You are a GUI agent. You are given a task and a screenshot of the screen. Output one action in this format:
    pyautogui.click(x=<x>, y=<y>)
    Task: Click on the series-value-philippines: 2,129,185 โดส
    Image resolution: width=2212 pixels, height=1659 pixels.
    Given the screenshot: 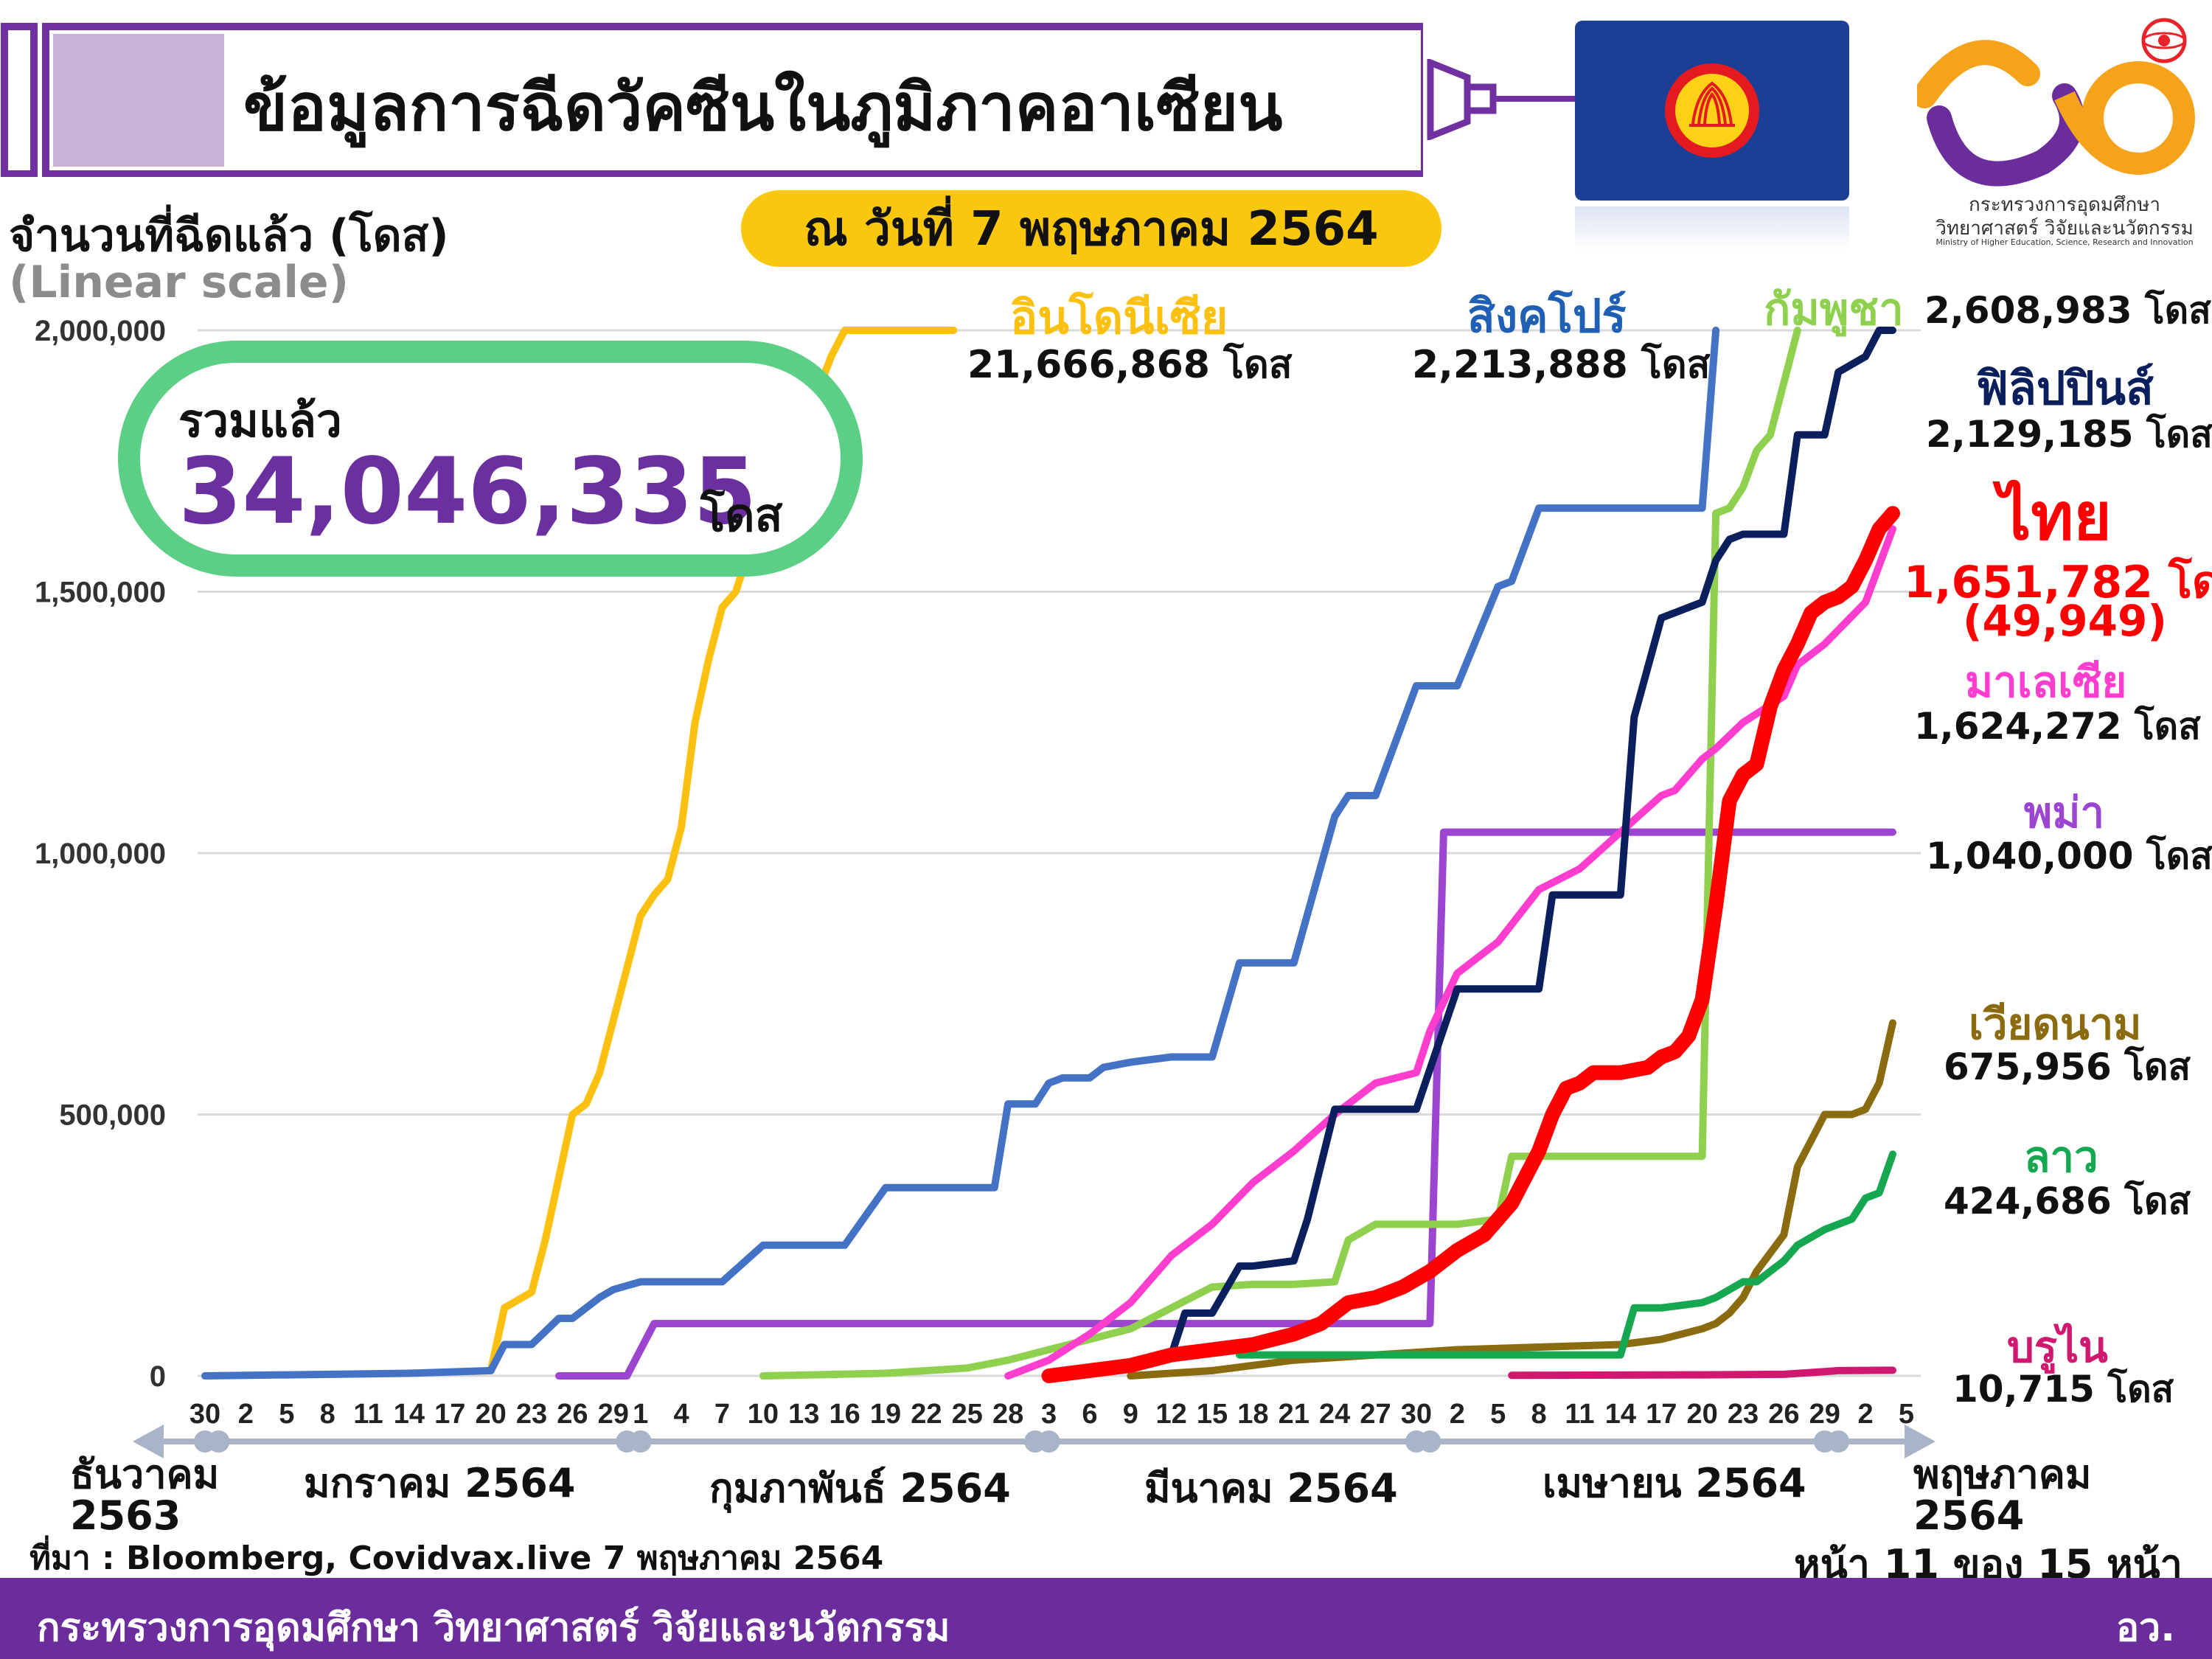 What is the action you would take?
    pyautogui.click(x=2069, y=434)
    